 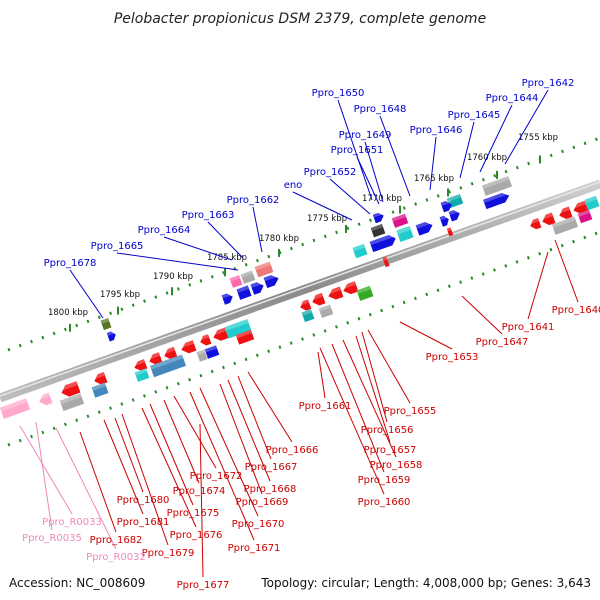 What do you see at coordinates (387, 430) in the screenshot?
I see `gene-label-ppro-1656: Ppro_1656` at bounding box center [387, 430].